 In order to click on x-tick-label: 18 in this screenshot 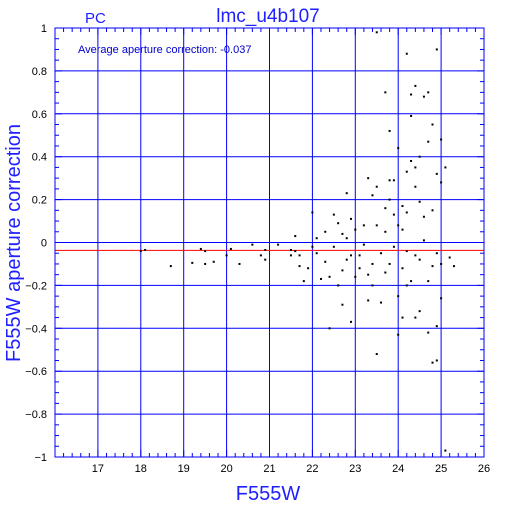, I will do `click(141, 469)`.